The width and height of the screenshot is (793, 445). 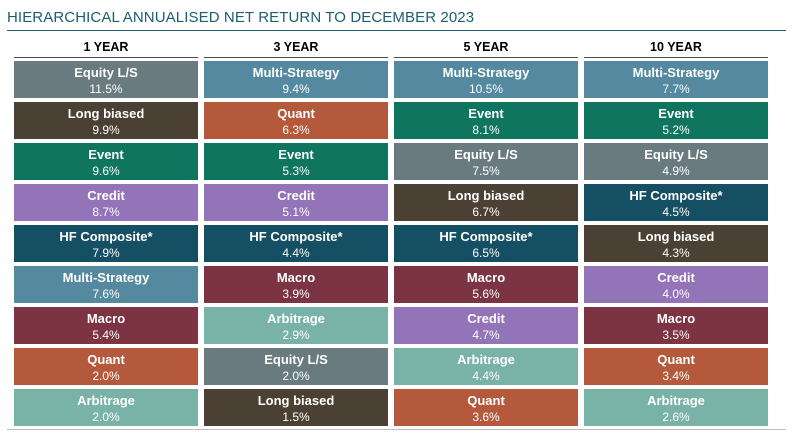 I want to click on cell-equity-l-s: Equity L/S 4.9%, so click(x=676, y=161).